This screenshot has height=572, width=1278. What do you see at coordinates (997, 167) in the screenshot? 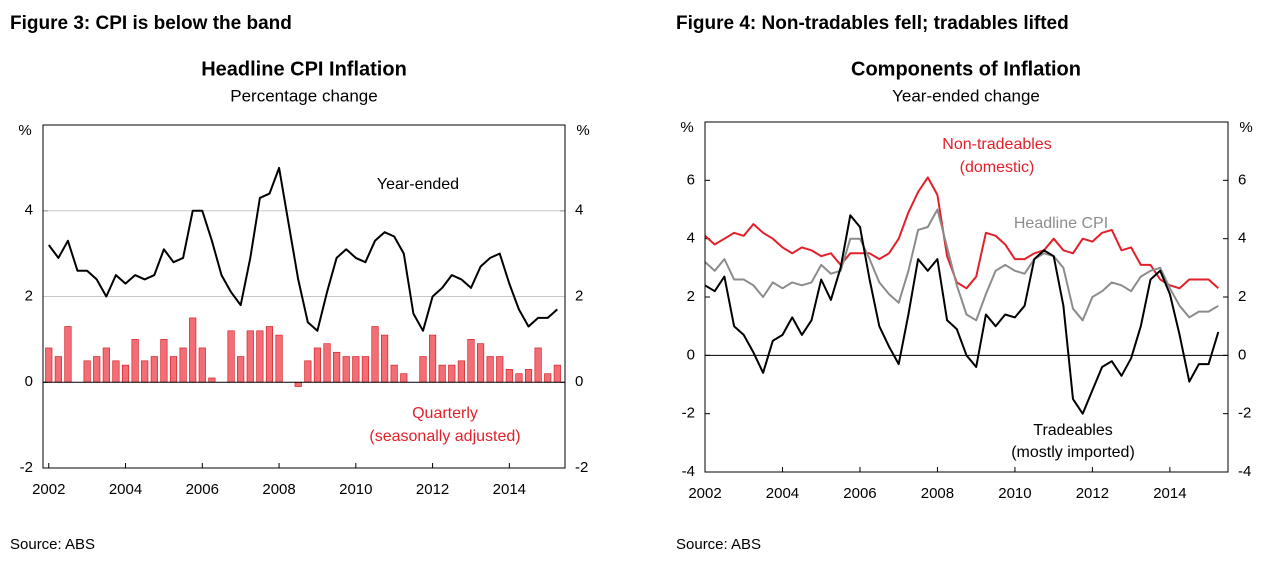
I see `series-label: (domestic)` at bounding box center [997, 167].